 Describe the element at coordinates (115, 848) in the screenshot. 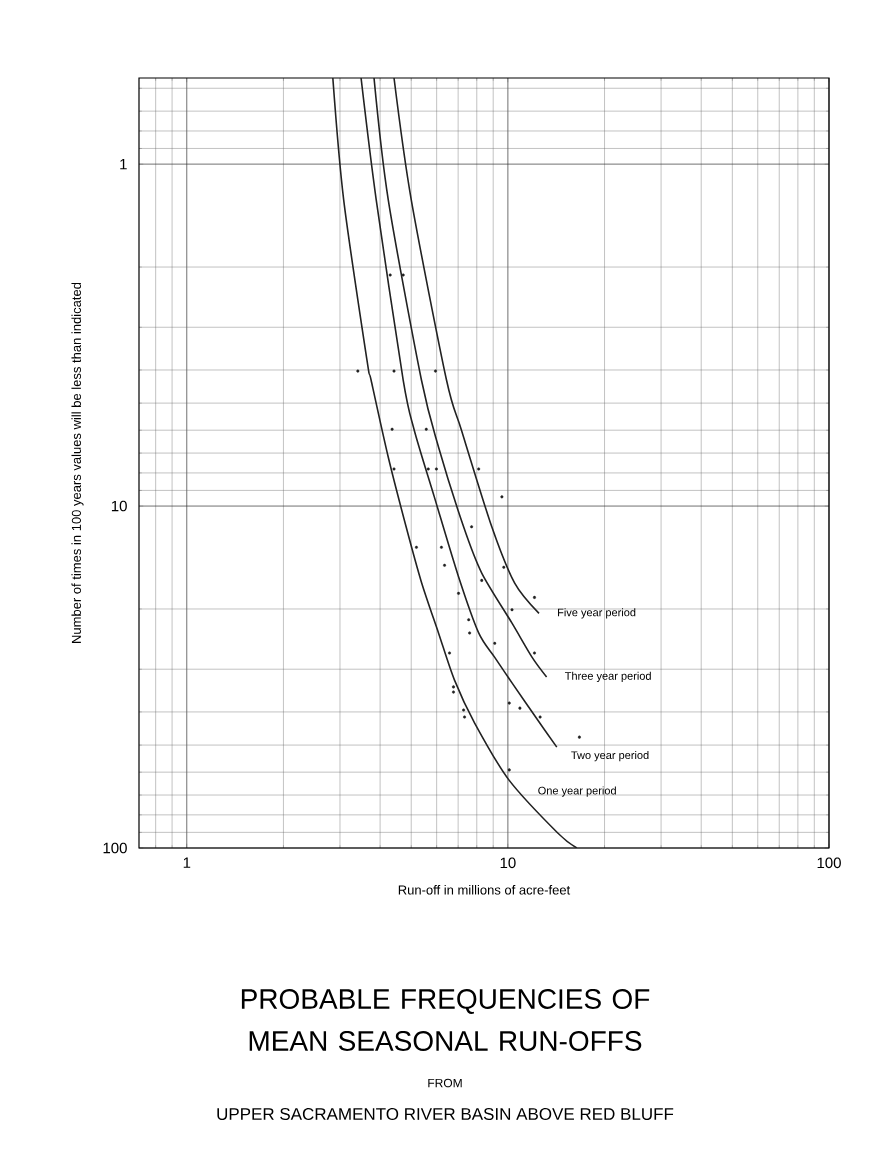

I see `y-tick-label: 100` at that location.